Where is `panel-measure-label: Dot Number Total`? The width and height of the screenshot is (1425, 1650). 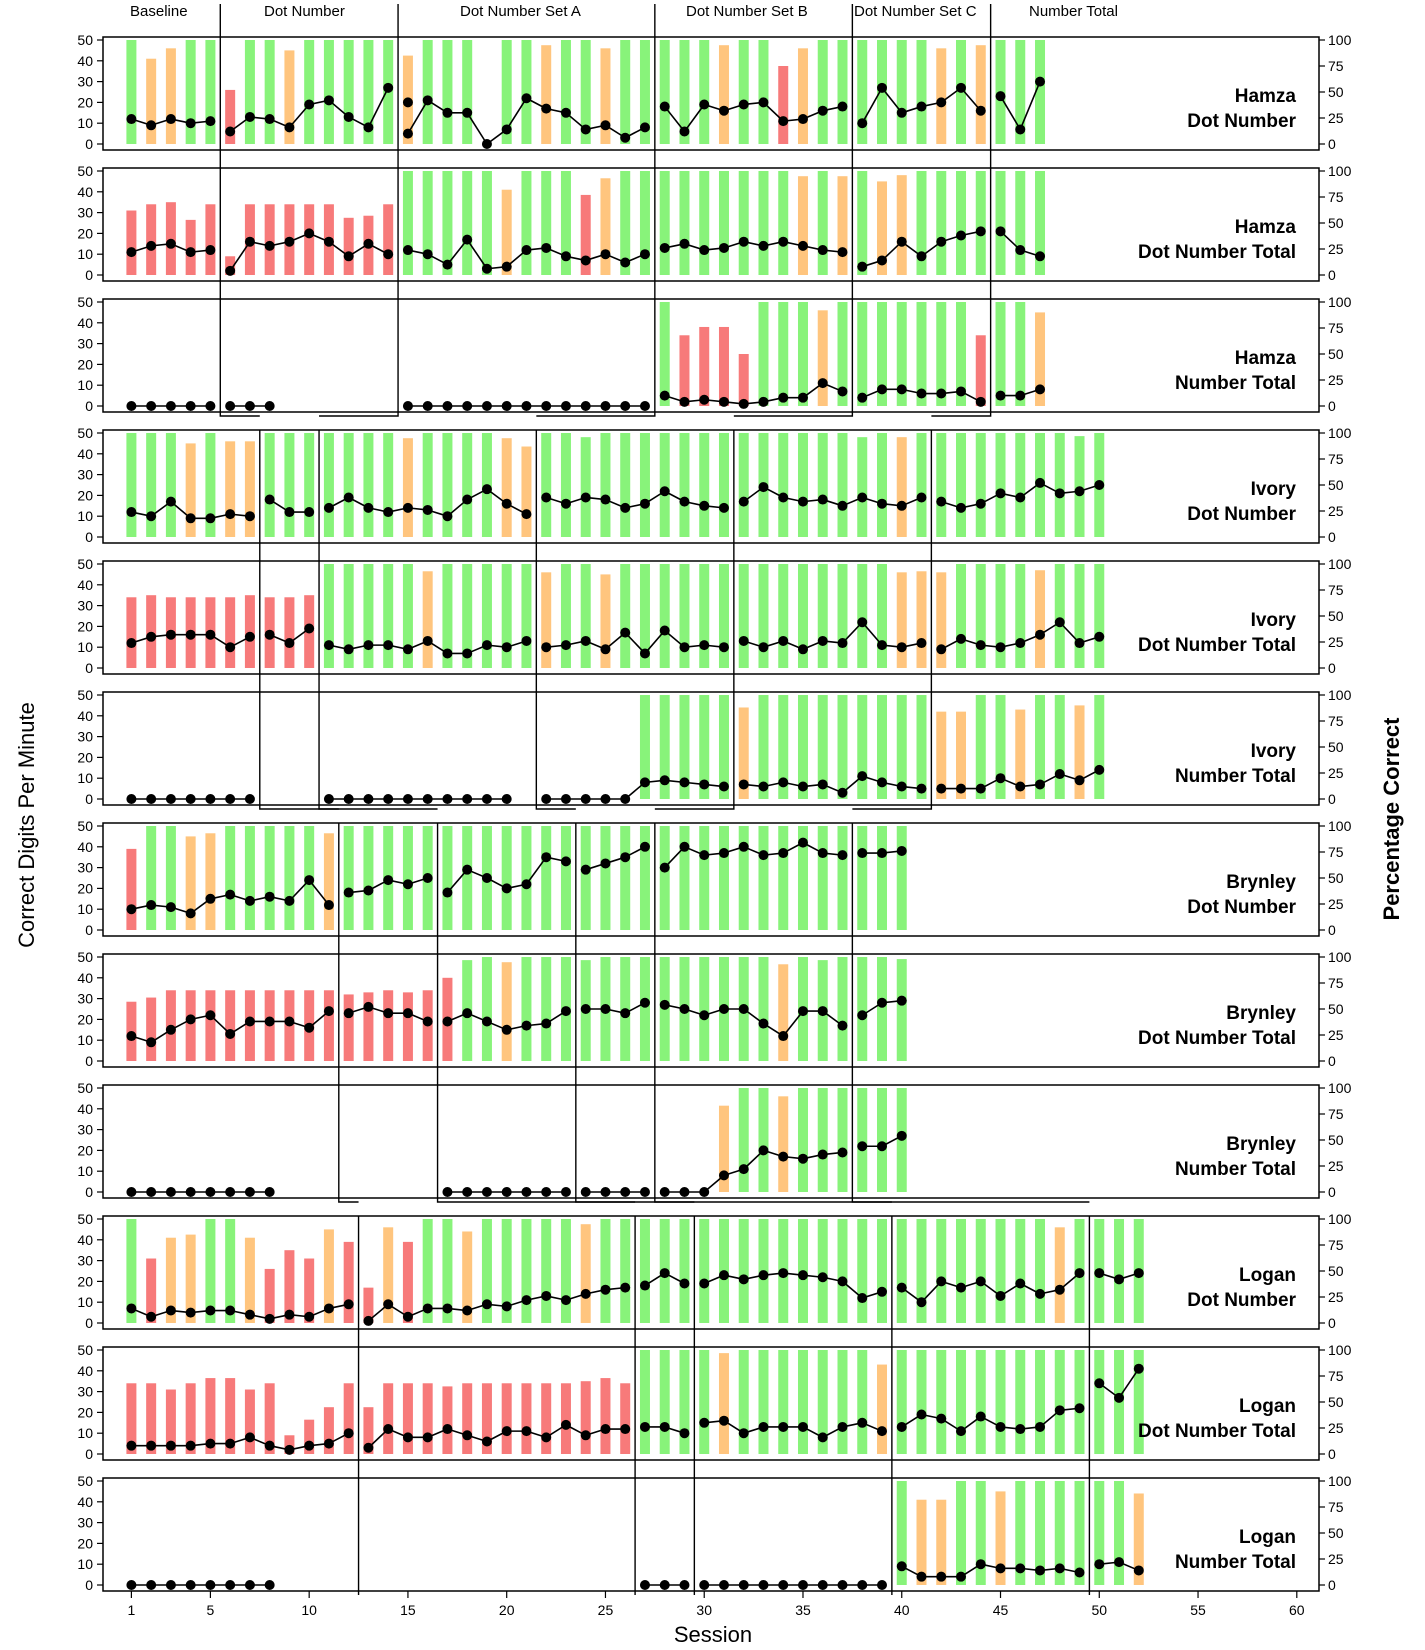
panel-measure-label: Dot Number Total is located at coordinates (1217, 645).